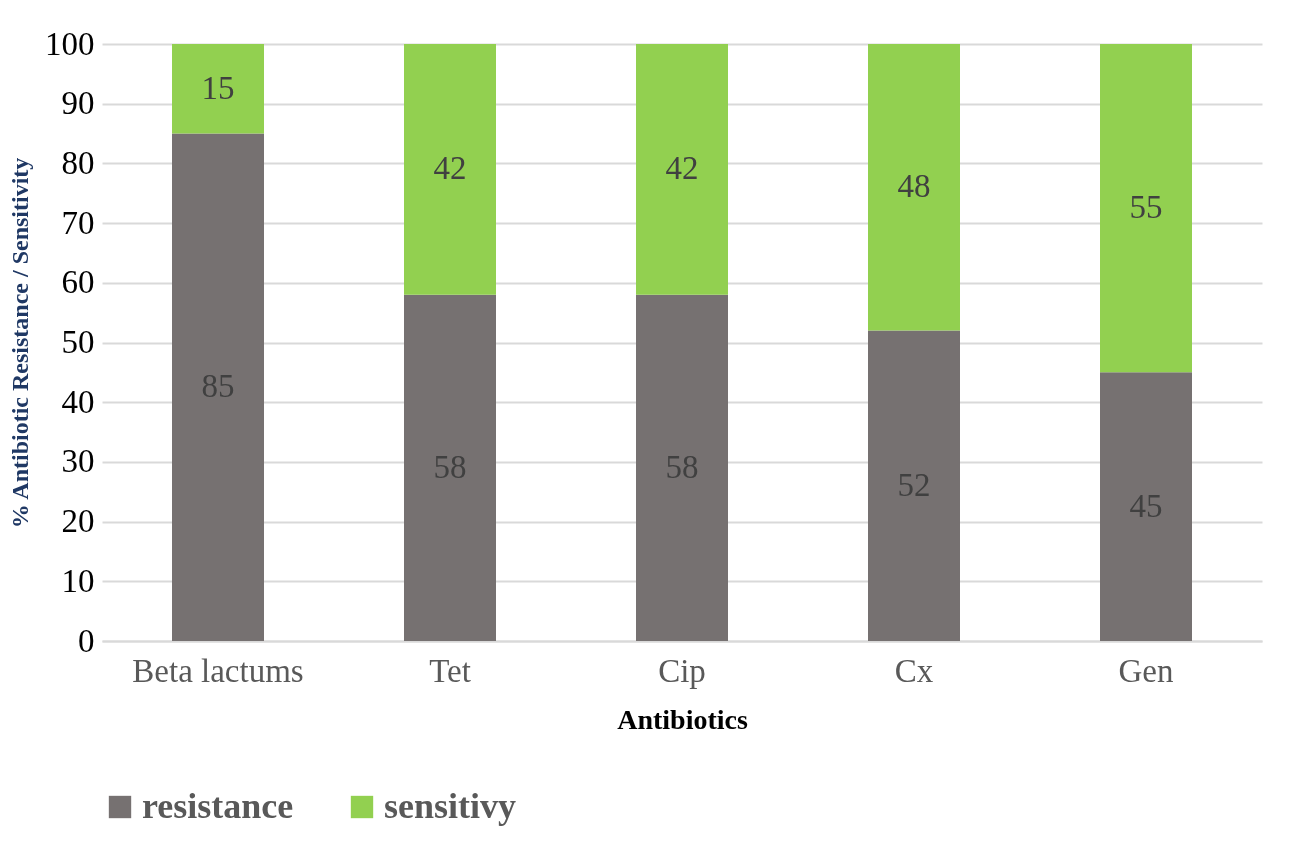  I want to click on x-tick-label: Cip, so click(682, 670).